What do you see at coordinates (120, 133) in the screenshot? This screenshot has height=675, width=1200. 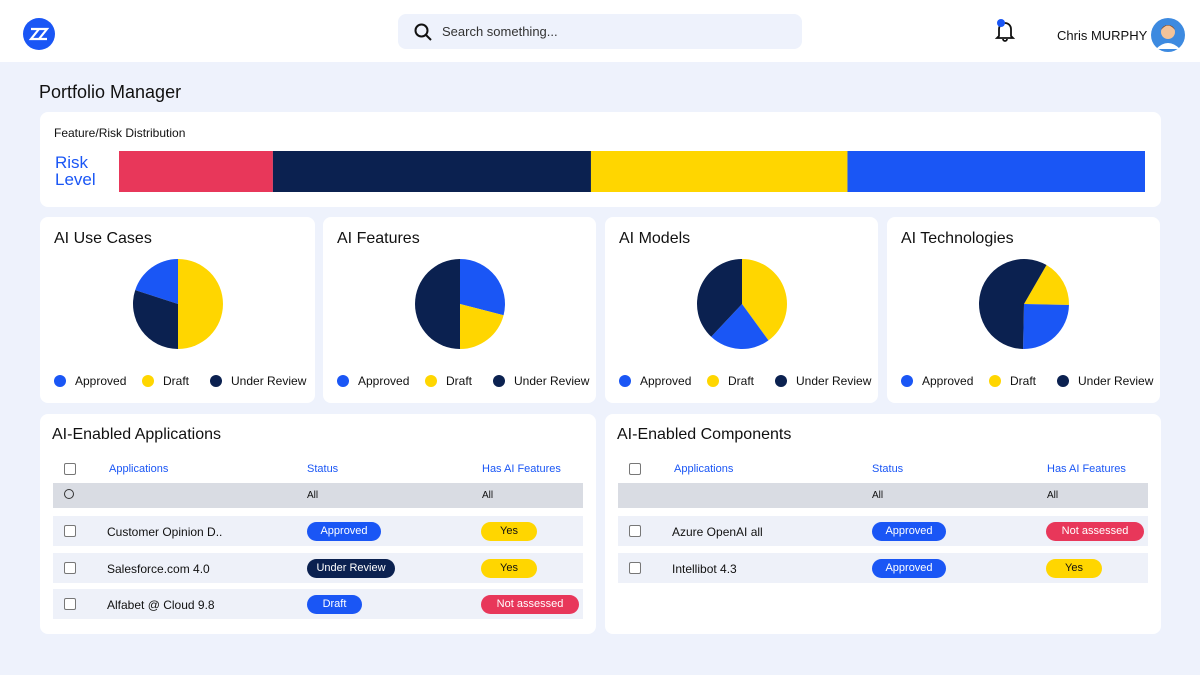 I see `risk-title: Feature/Risk Distribution` at bounding box center [120, 133].